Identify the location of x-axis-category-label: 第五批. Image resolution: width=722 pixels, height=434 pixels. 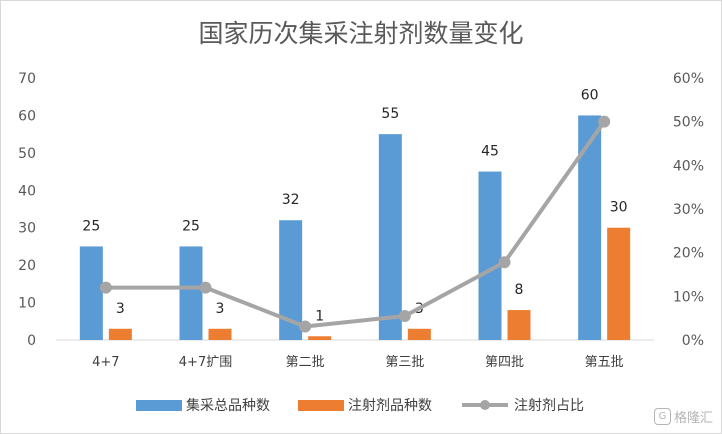
(604, 362).